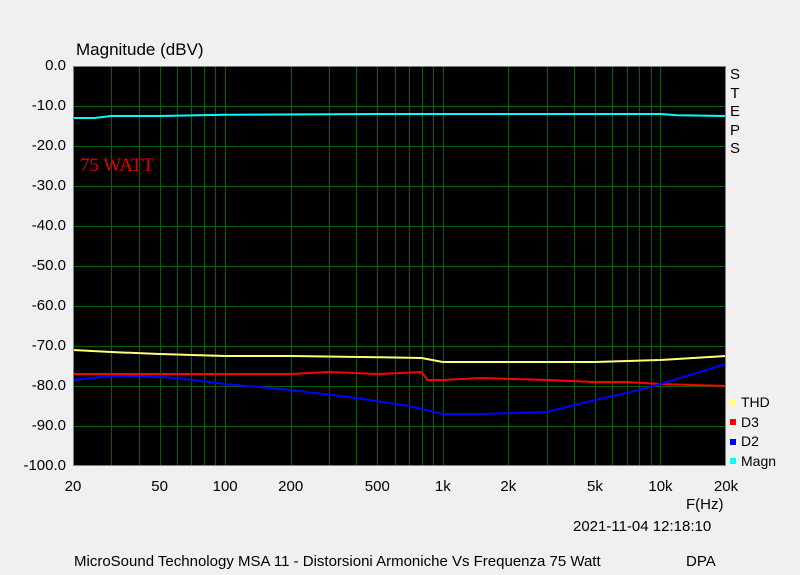  I want to click on y-tick-label: -40.0, so click(48, 225).